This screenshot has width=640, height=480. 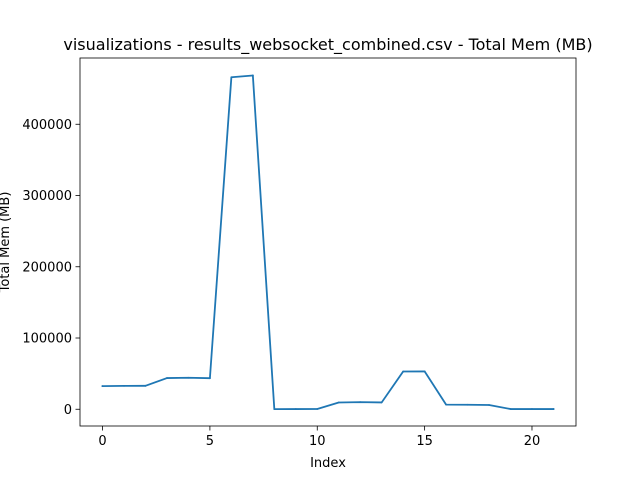 What do you see at coordinates (47, 125) in the screenshot?
I see `y-tick-label: 400000` at bounding box center [47, 125].